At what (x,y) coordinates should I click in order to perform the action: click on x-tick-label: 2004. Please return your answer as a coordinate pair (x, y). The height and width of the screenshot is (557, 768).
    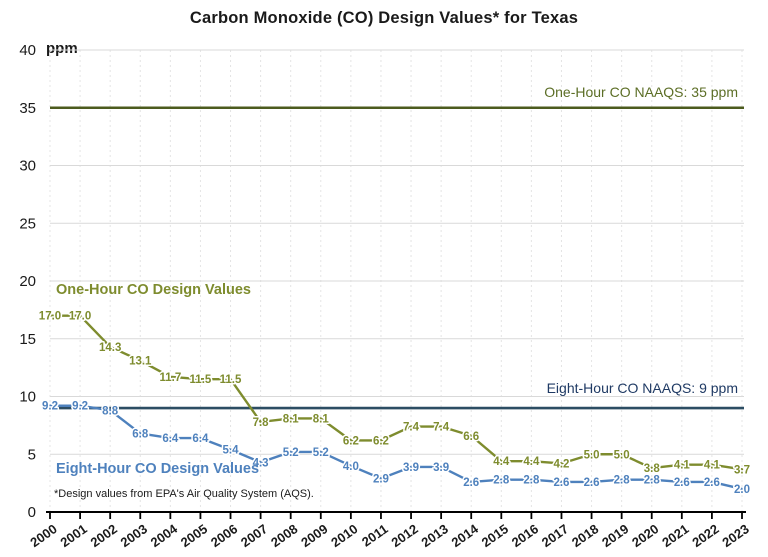
    Looking at the image, I should click on (164, 535).